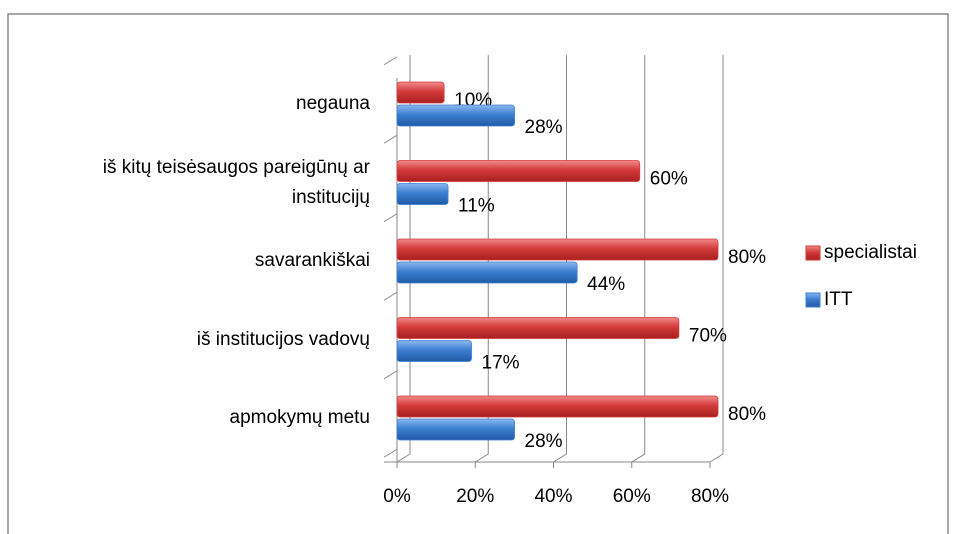 The height and width of the screenshot is (534, 956). I want to click on y-tick-label: savarankiškai, so click(312, 260).